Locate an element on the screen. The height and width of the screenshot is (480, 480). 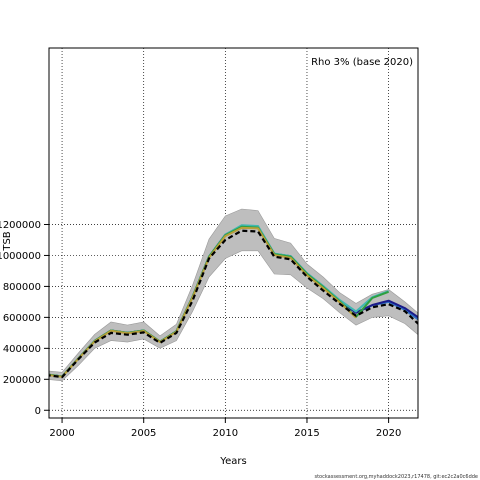
y-tick-label: 800000 is located at coordinates (22, 287).